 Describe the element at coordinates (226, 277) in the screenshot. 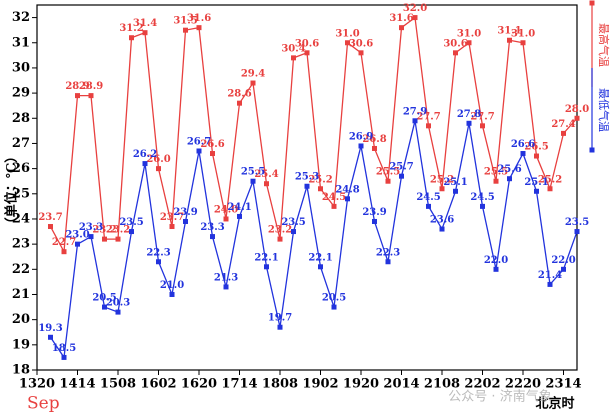

I see `value-label: 21.3` at that location.